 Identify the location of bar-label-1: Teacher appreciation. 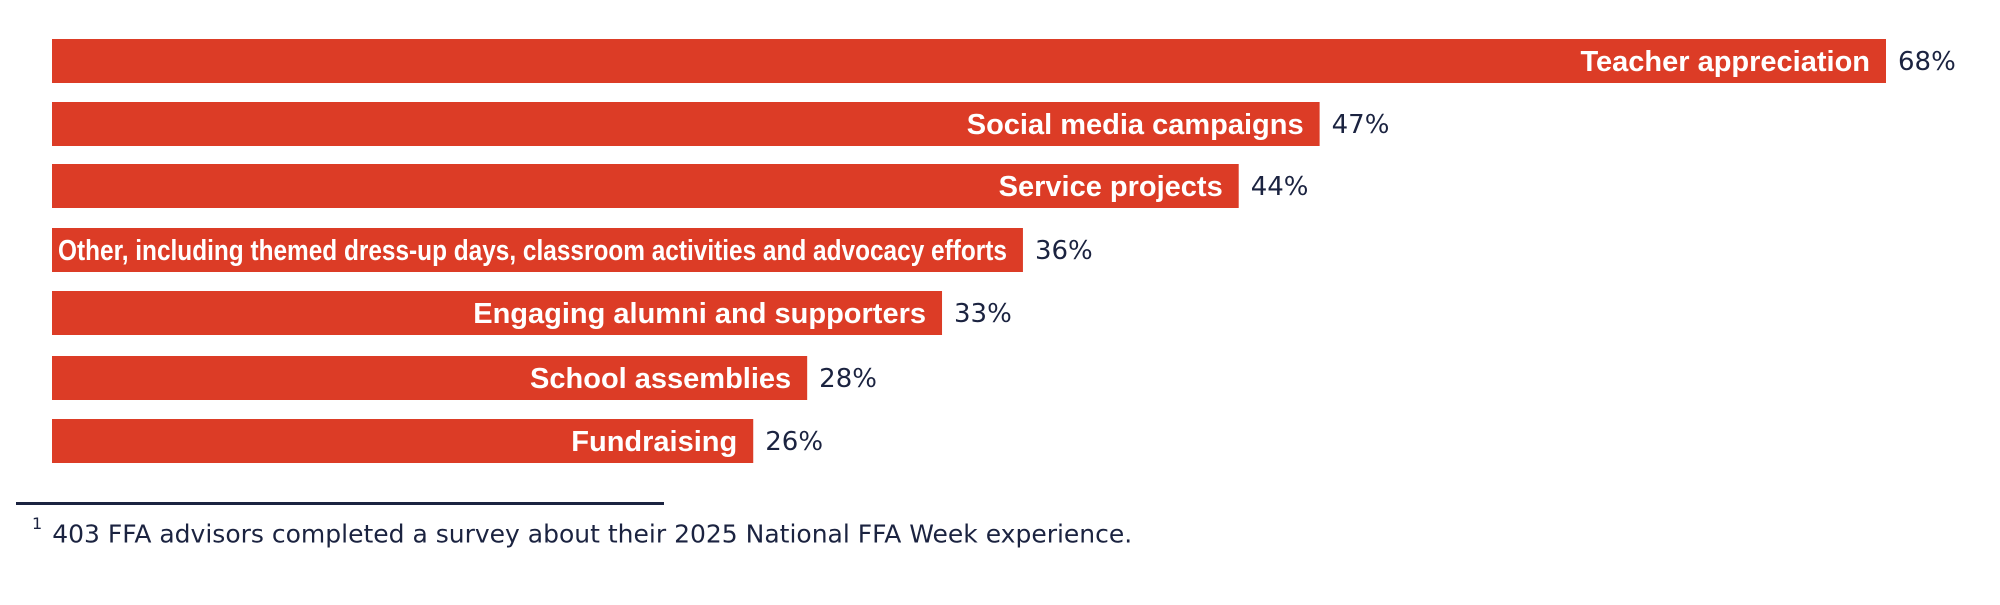
(1725, 62).